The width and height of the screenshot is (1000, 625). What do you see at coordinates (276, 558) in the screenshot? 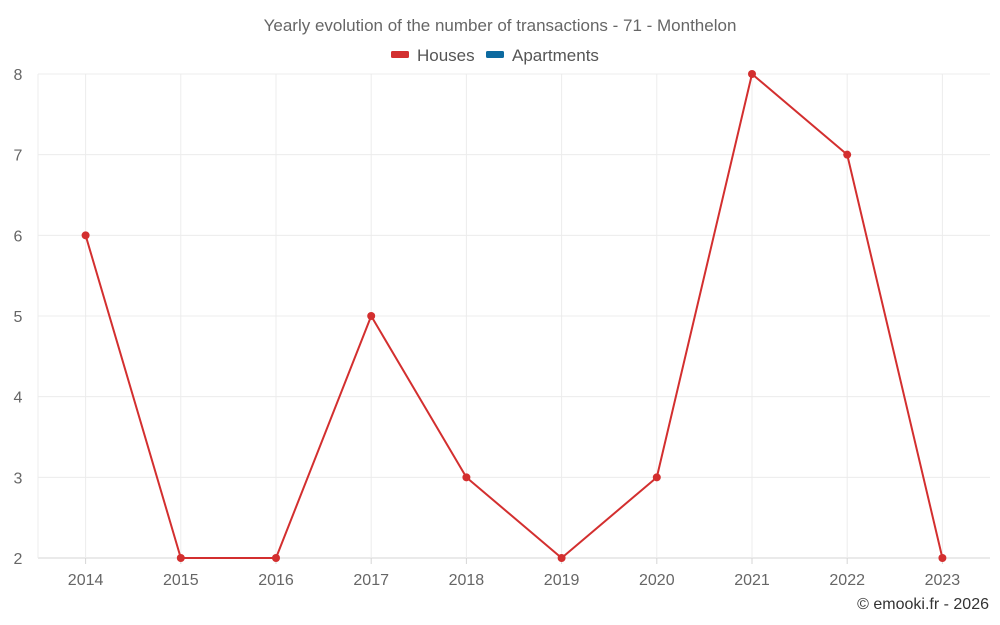
I see `data-point-houses-2016` at bounding box center [276, 558].